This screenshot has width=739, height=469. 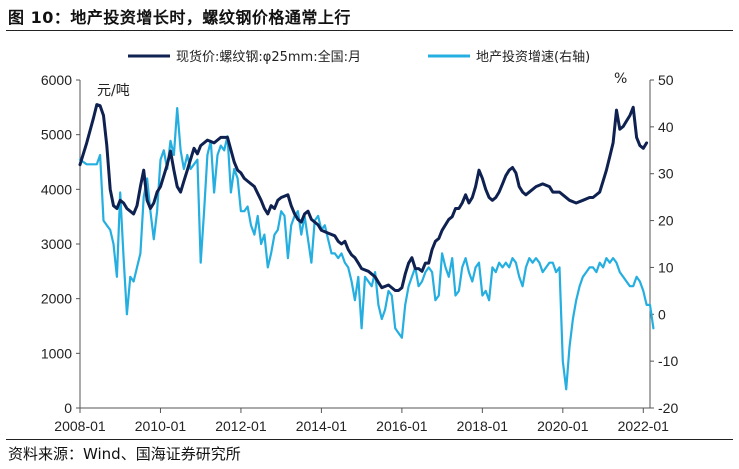 I want to click on right-tick-label: 40, so click(x=666, y=127).